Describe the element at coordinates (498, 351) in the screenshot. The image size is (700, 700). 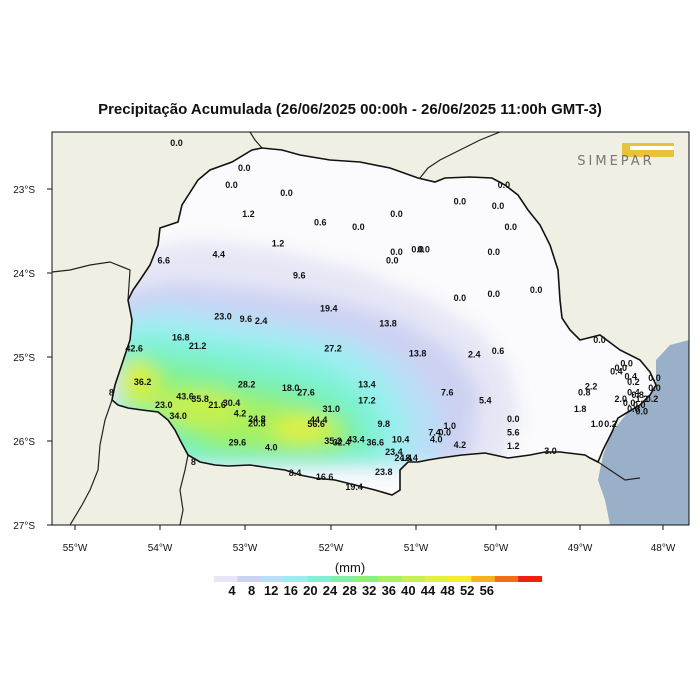
I see `station-value: 0.6` at that location.